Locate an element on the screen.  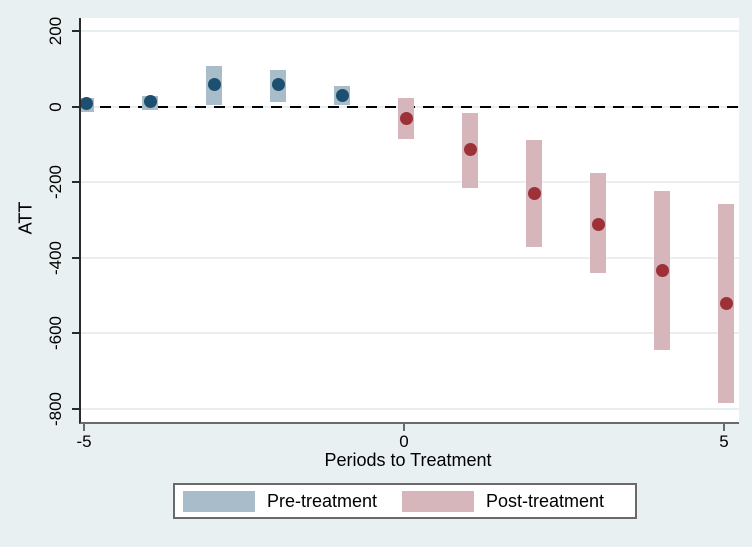
x-tick-label: 0 is located at coordinates (404, 441).